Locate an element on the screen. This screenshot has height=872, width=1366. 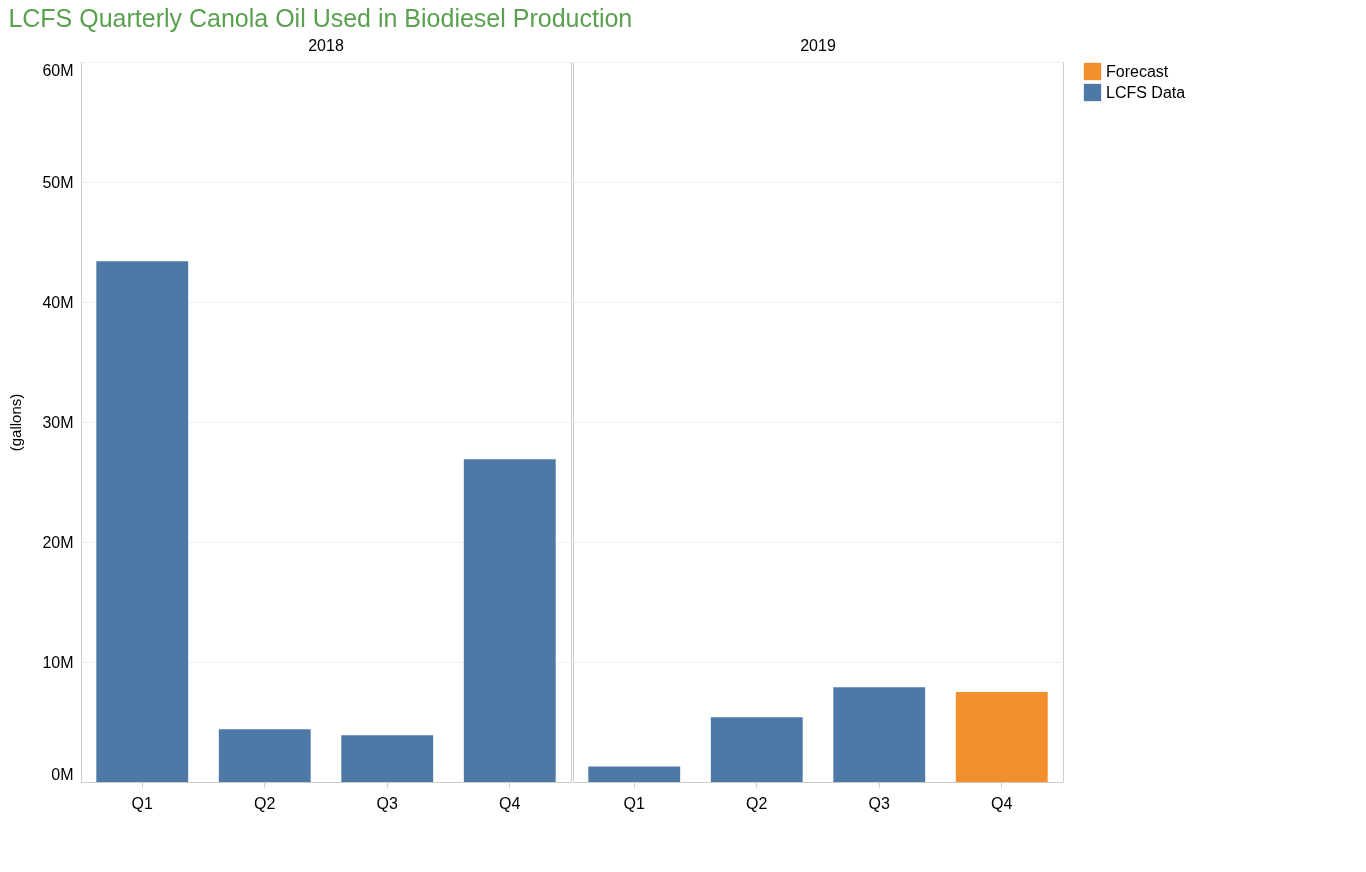
x-axis-title: 2018 is located at coordinates (326, 45).